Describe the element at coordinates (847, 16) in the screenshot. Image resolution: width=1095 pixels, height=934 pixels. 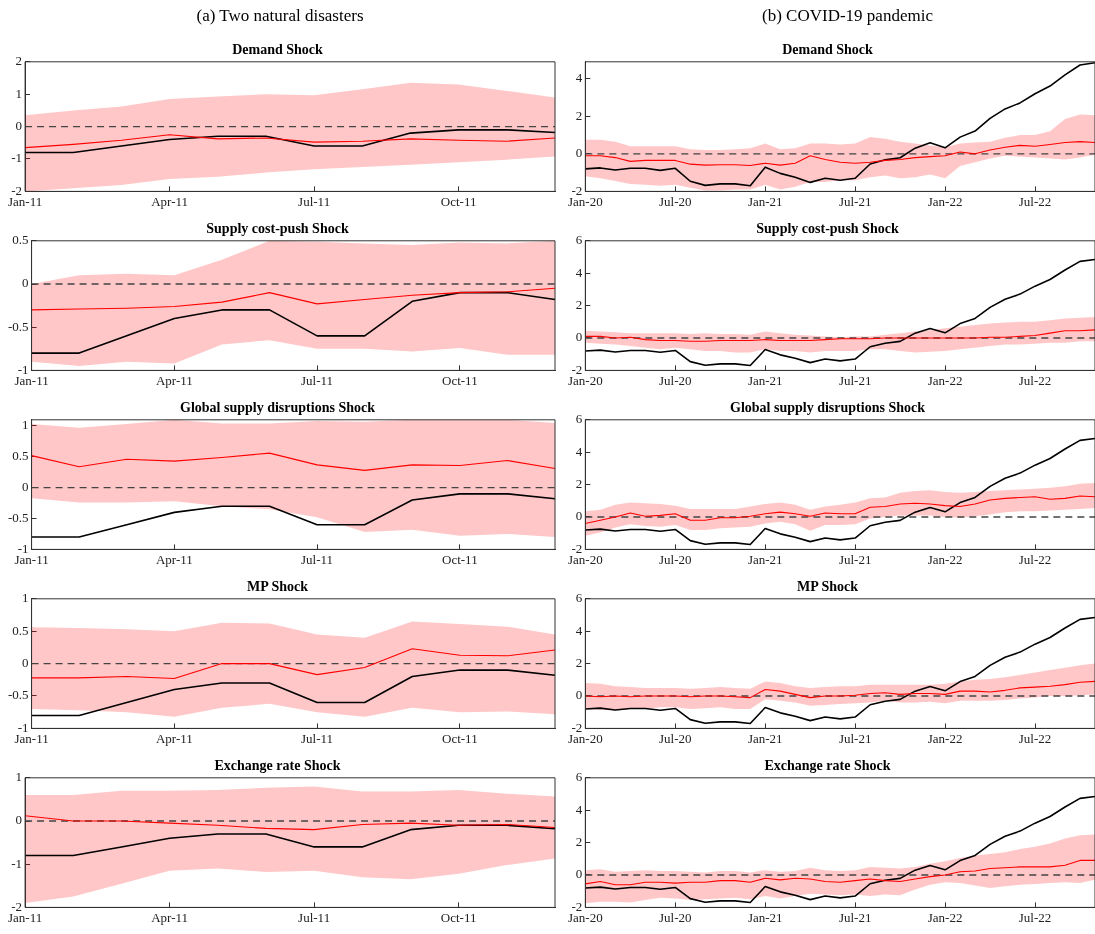
I see `text: (b) COVID-19 pandemic` at that location.